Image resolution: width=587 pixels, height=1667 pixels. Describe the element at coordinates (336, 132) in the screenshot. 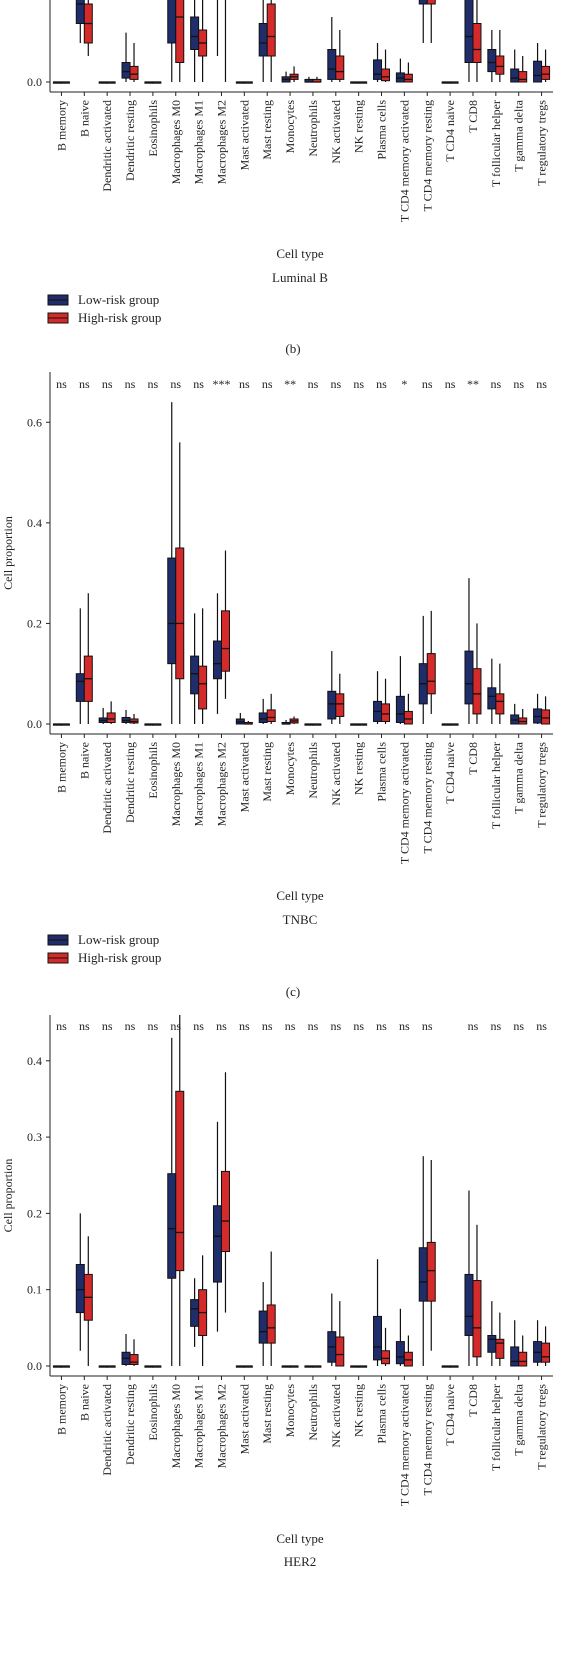

I see `x-tick-label: NK activated` at that location.